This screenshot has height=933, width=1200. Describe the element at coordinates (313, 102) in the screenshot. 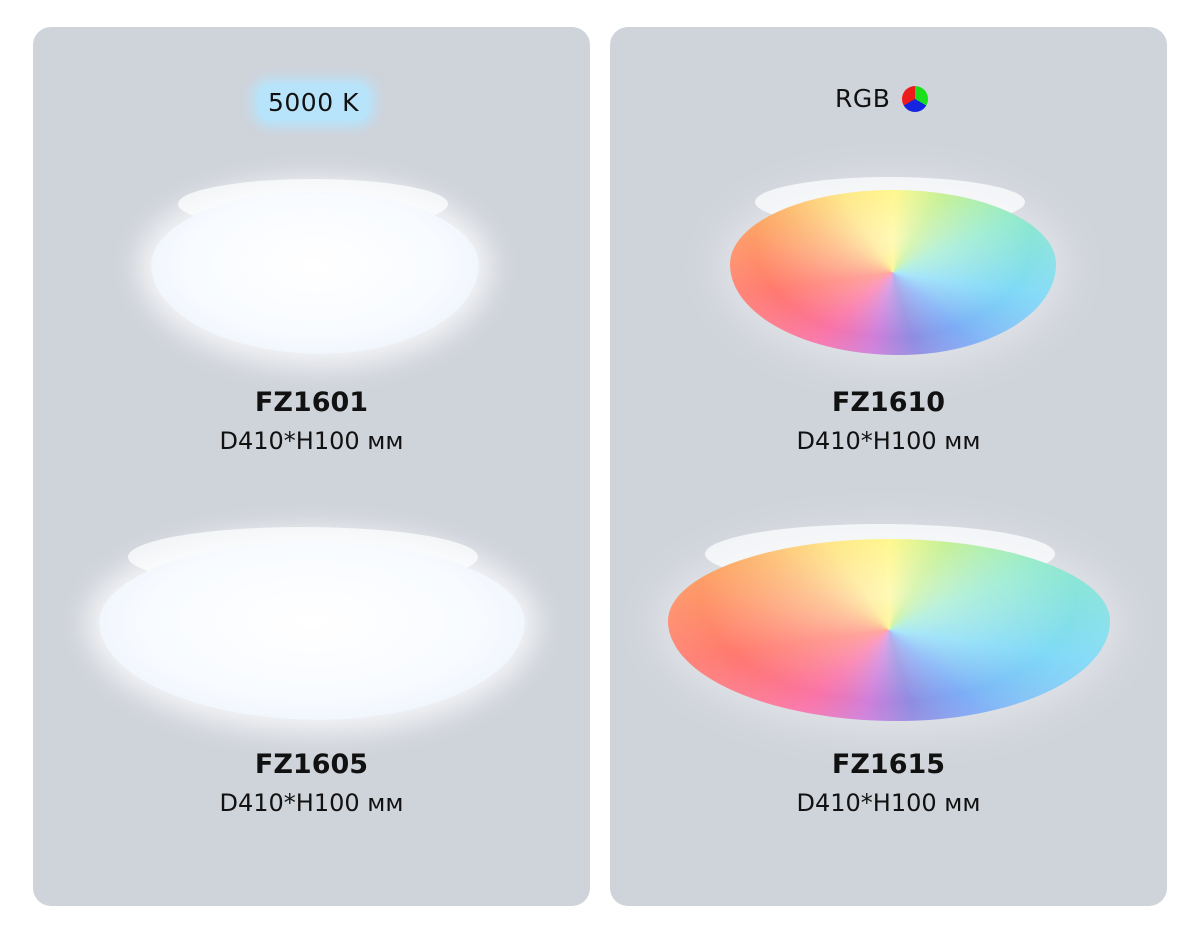

I see `color-temperature-badge: 5000 K` at that location.